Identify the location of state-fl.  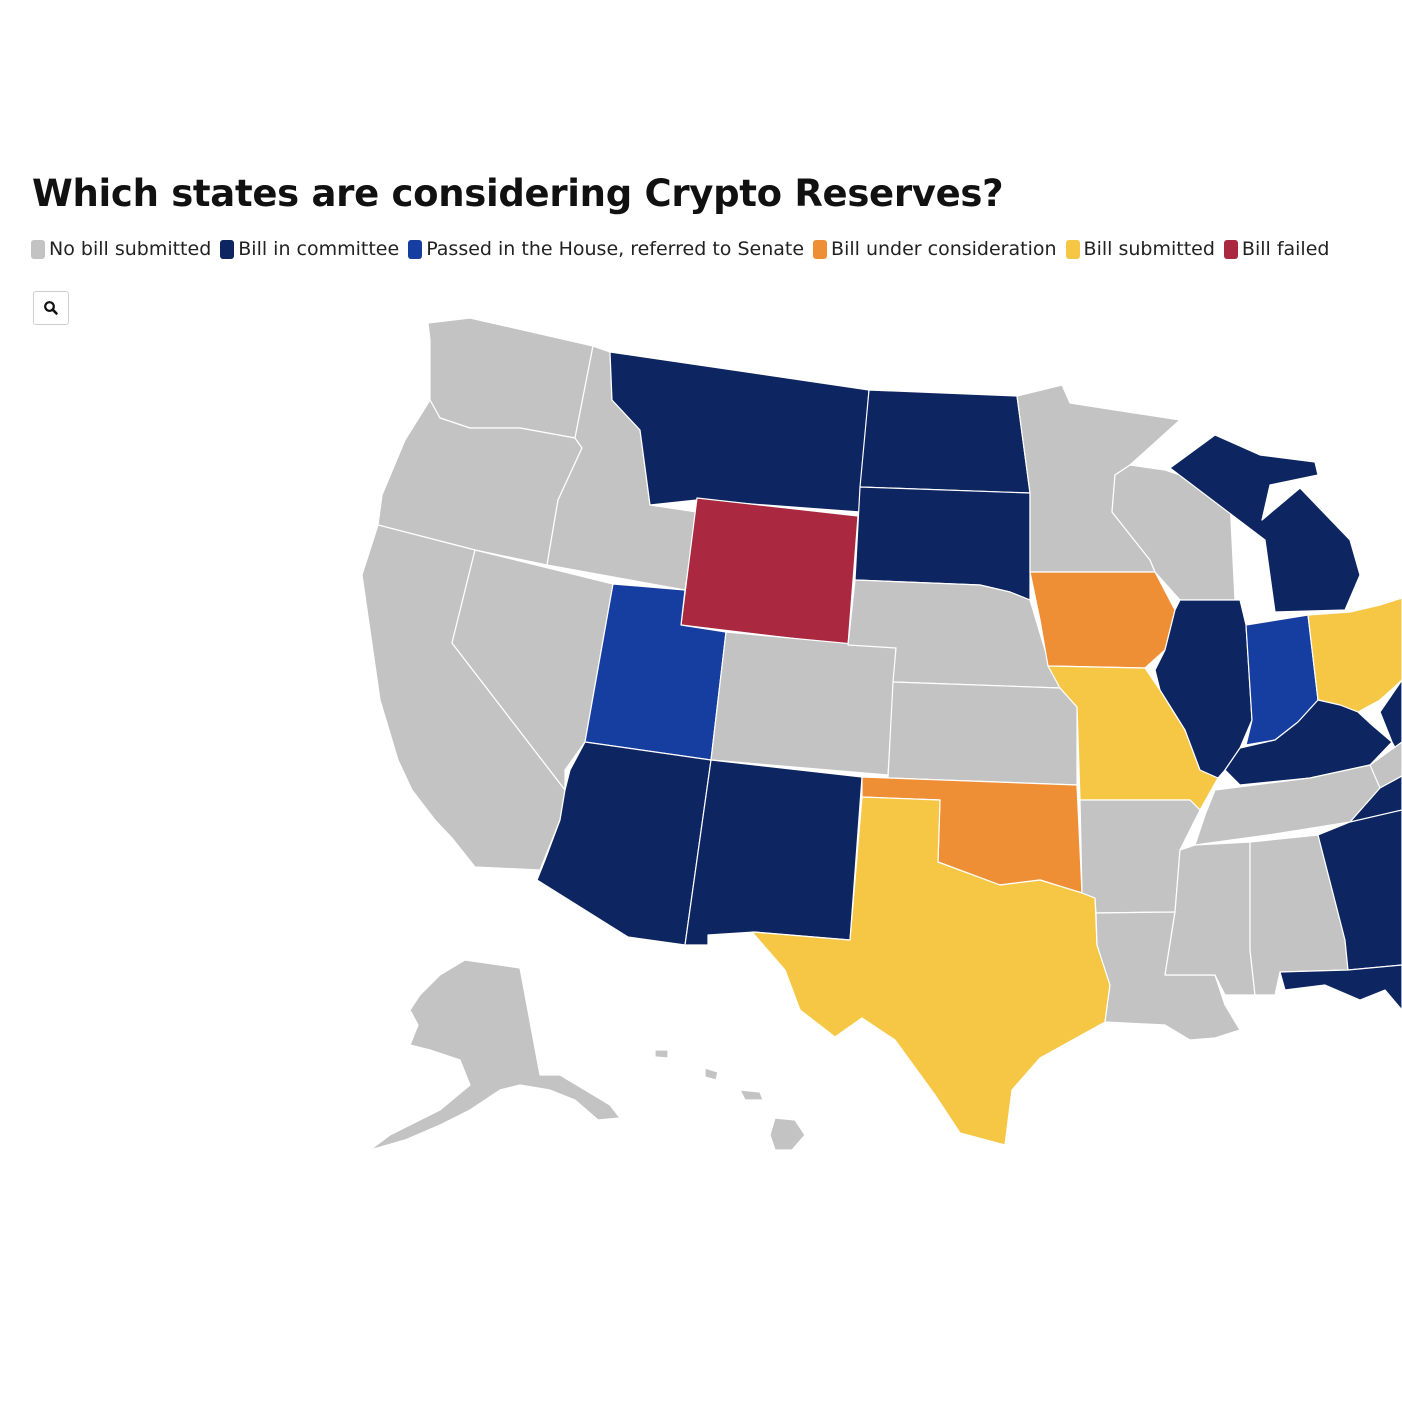
(1340, 987).